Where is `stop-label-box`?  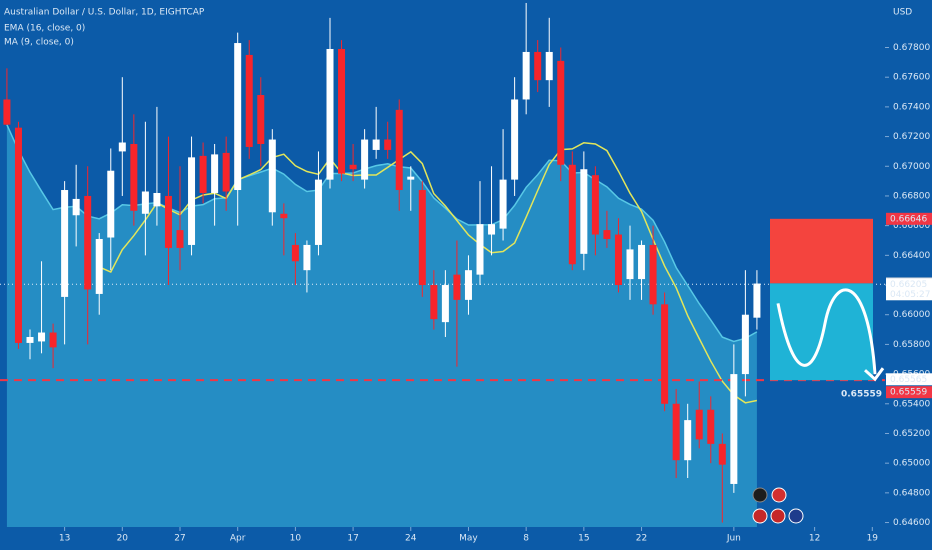
stop-label-box is located at coordinates (909, 218).